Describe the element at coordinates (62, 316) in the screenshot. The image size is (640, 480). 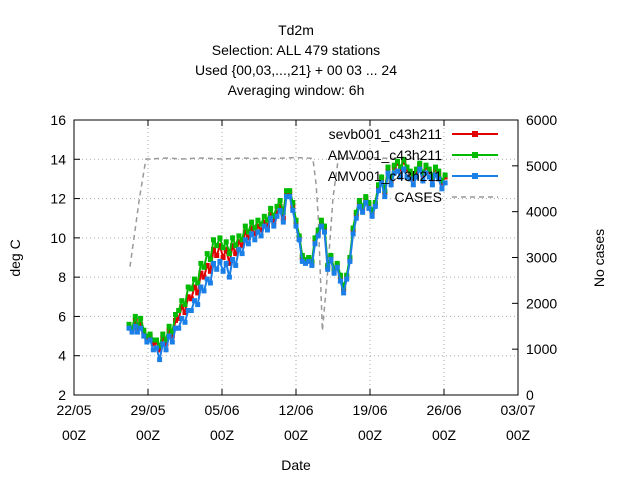
I see `y-tick-label: 6` at that location.